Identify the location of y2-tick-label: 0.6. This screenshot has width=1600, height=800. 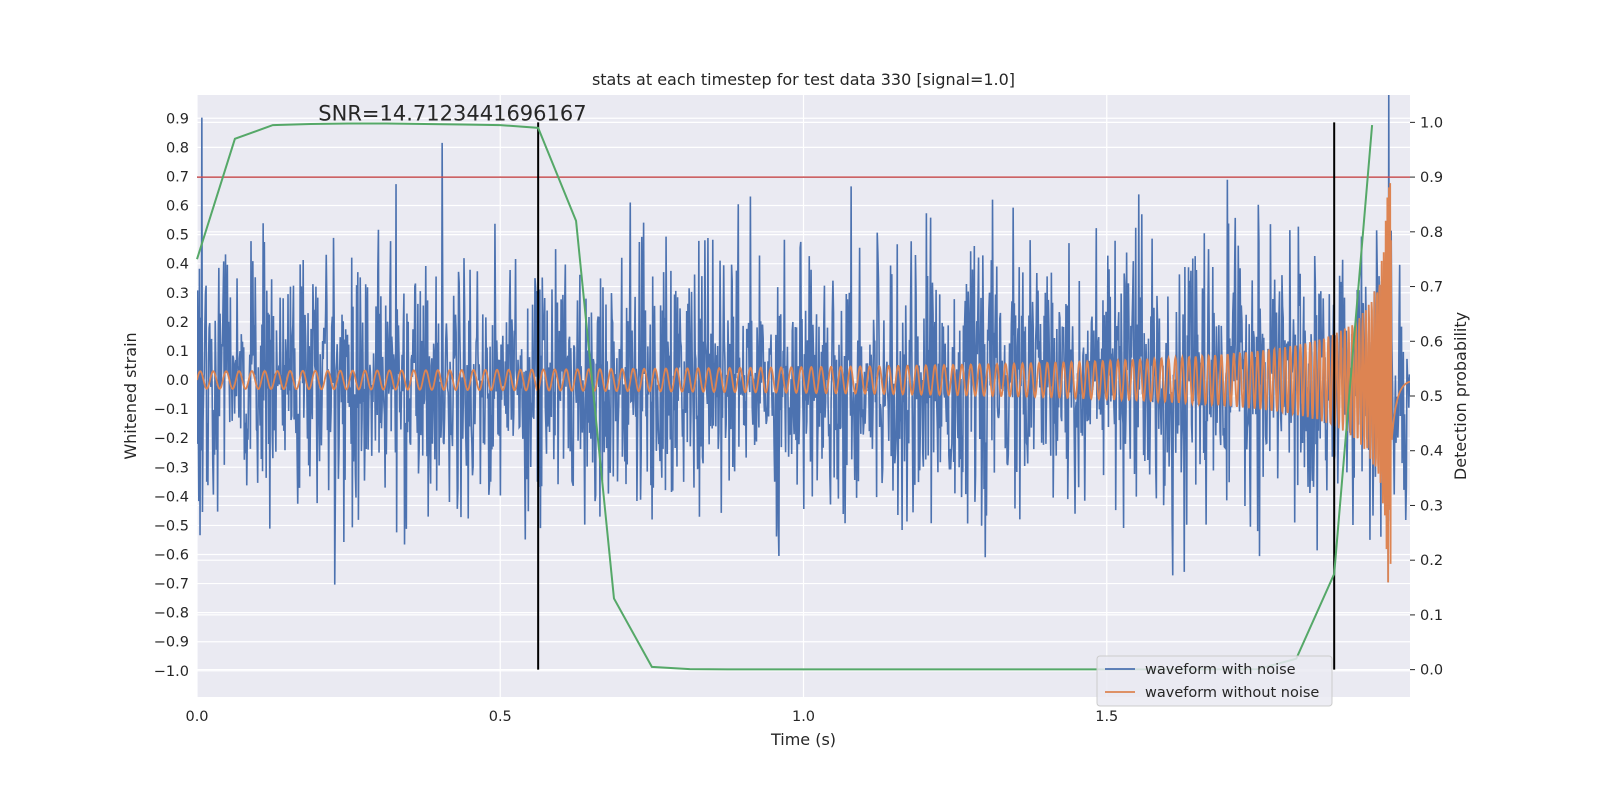
(1431, 342).